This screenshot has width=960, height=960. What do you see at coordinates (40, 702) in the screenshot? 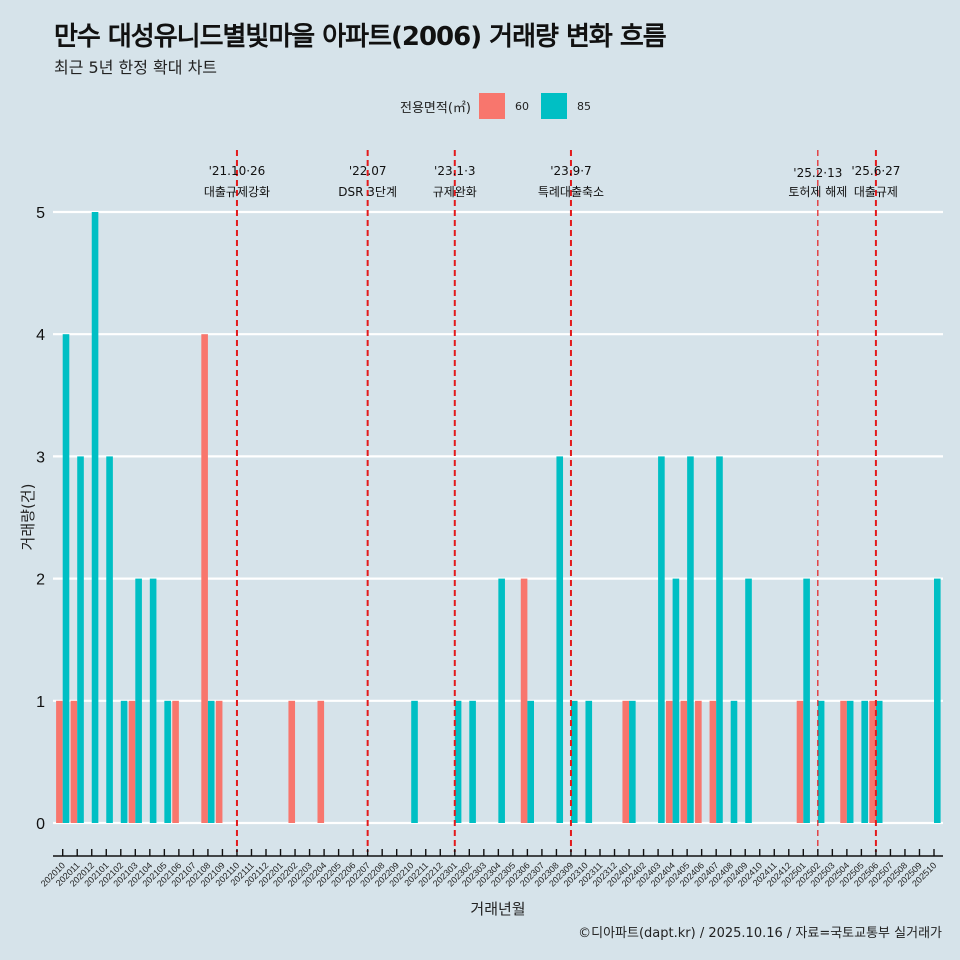
I see `y-tick-label: 1` at bounding box center [40, 702].